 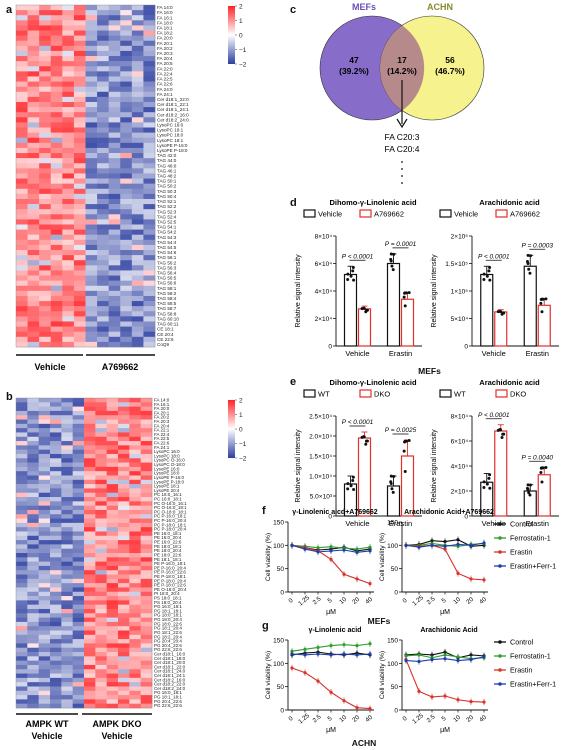 I want to click on caption-achn-g: ACHN, so click(x=364, y=743).